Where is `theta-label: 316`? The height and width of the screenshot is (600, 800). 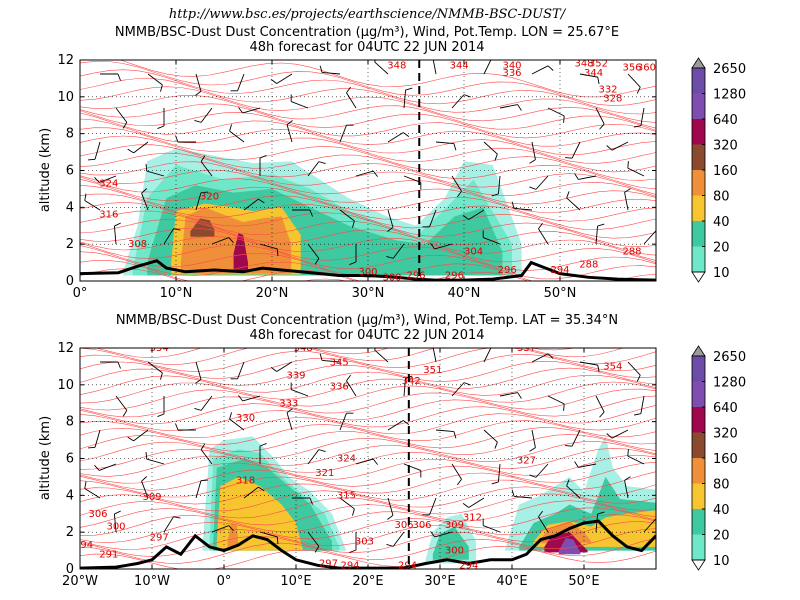 theta-label: 316 is located at coordinates (108, 215).